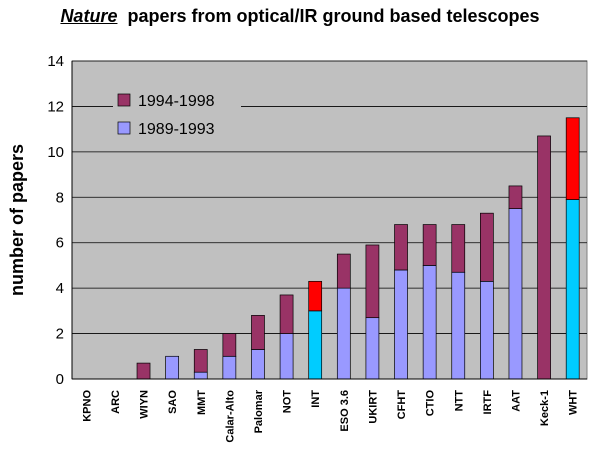  What do you see at coordinates (516, 401) in the screenshot?
I see `x-tick-label: AAT` at bounding box center [516, 401].